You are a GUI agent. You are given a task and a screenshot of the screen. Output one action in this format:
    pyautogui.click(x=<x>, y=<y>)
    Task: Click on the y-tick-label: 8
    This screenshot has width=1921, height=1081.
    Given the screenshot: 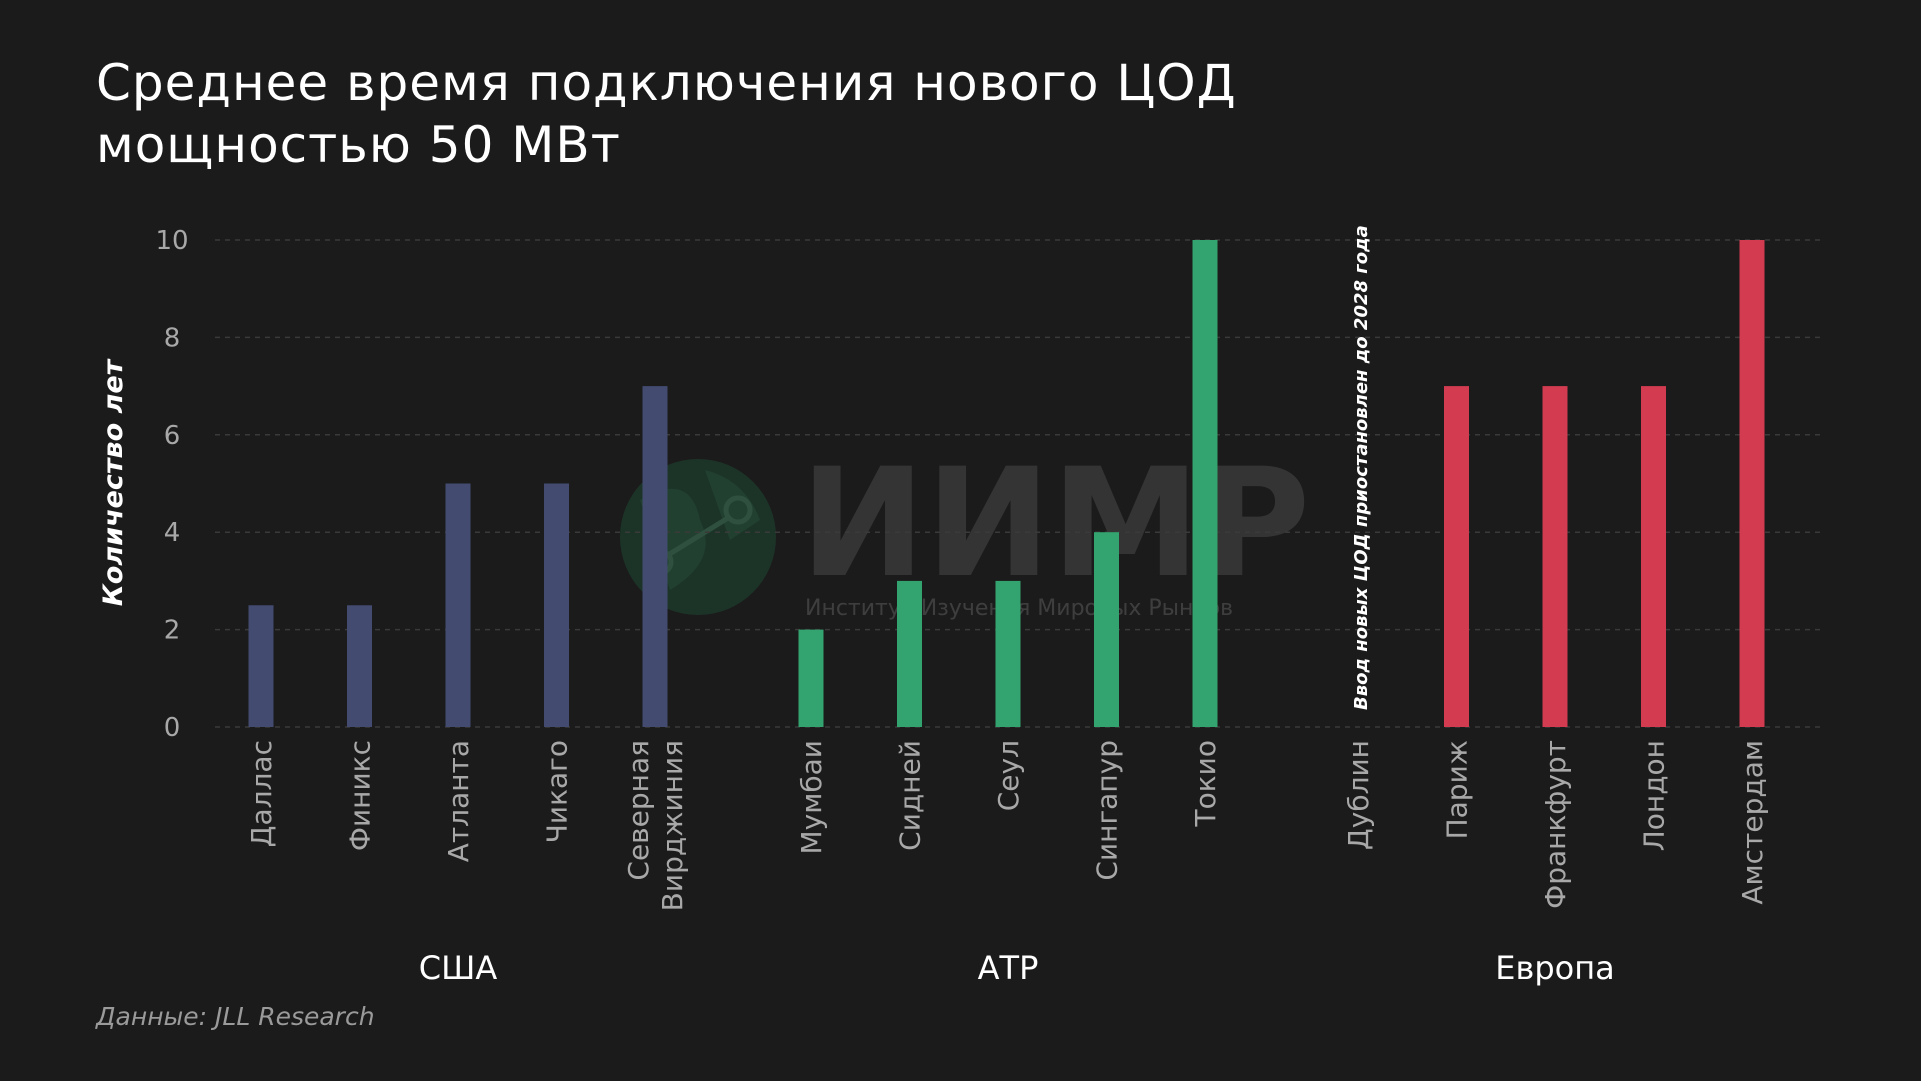 What is the action you would take?
    pyautogui.click(x=172, y=338)
    